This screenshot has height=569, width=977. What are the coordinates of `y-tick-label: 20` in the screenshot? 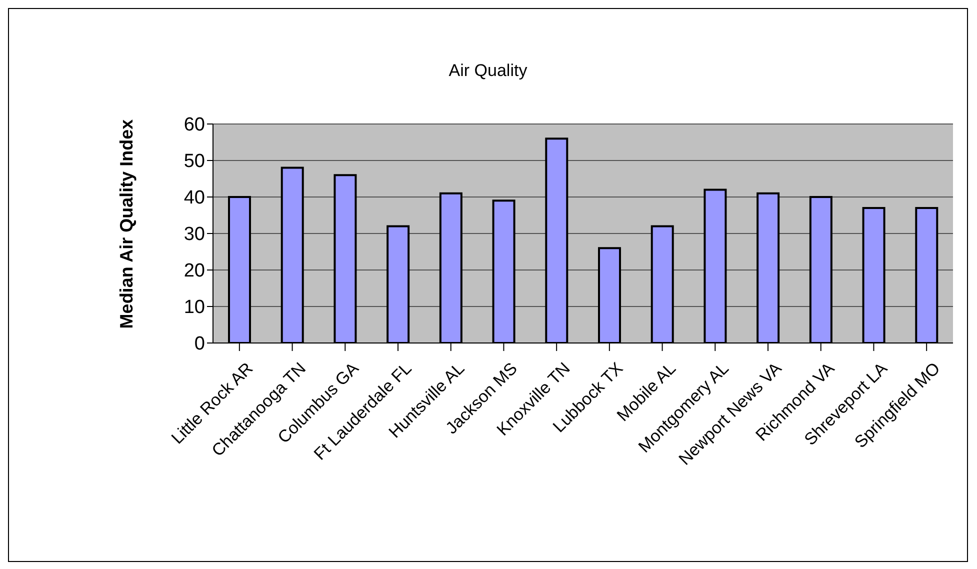 It's located at (194, 271).